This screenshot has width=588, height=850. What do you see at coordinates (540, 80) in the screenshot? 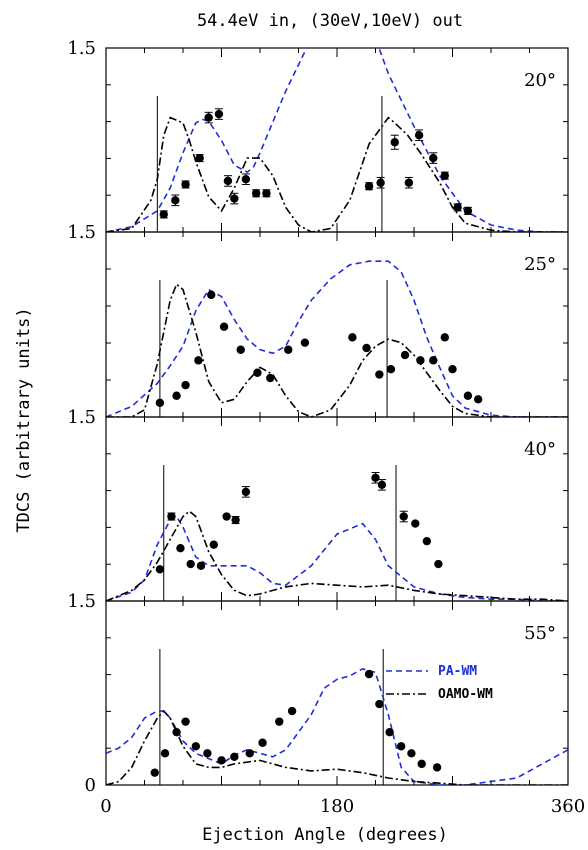
I see `panel-label: 20°` at bounding box center [540, 80].